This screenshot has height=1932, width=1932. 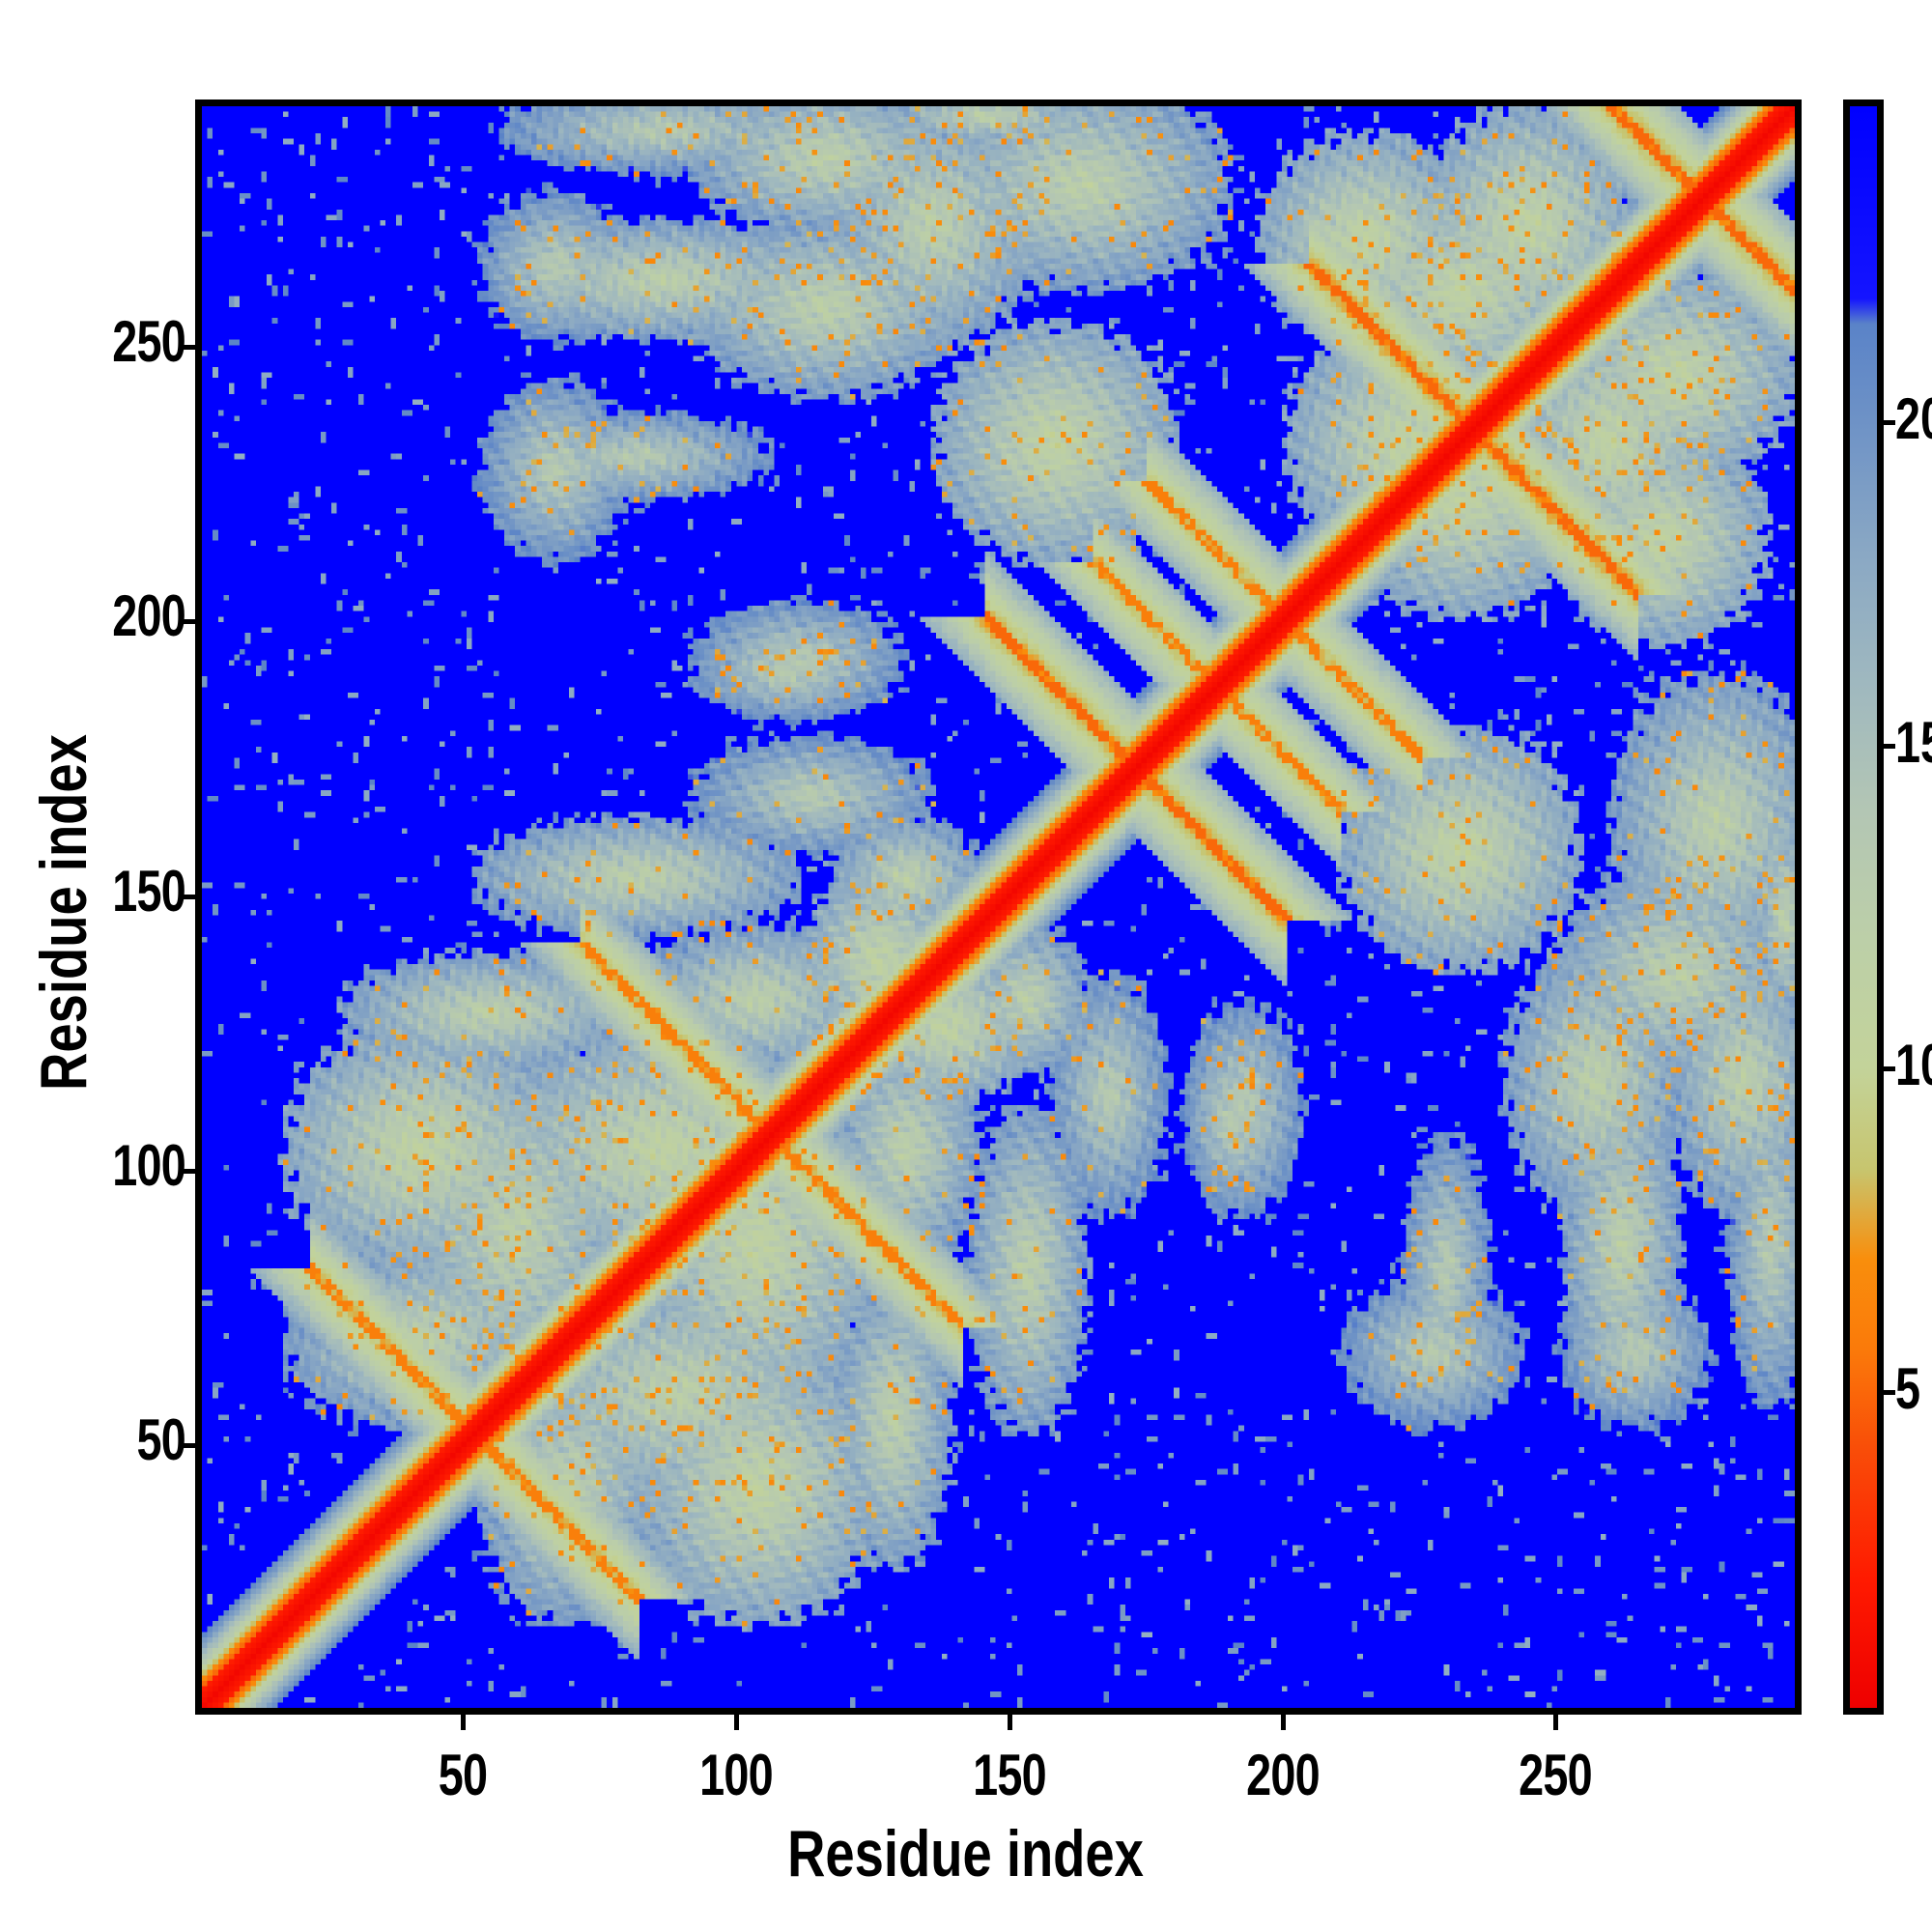 What do you see at coordinates (160, 1440) in the screenshot?
I see `y-tick-label: 50` at bounding box center [160, 1440].